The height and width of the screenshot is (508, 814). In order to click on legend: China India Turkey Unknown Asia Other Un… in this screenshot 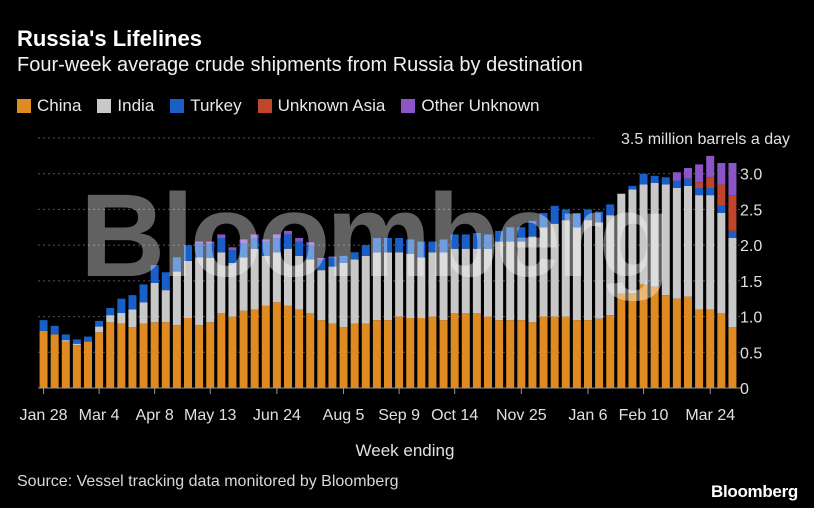, I will do `click(278, 106)`.